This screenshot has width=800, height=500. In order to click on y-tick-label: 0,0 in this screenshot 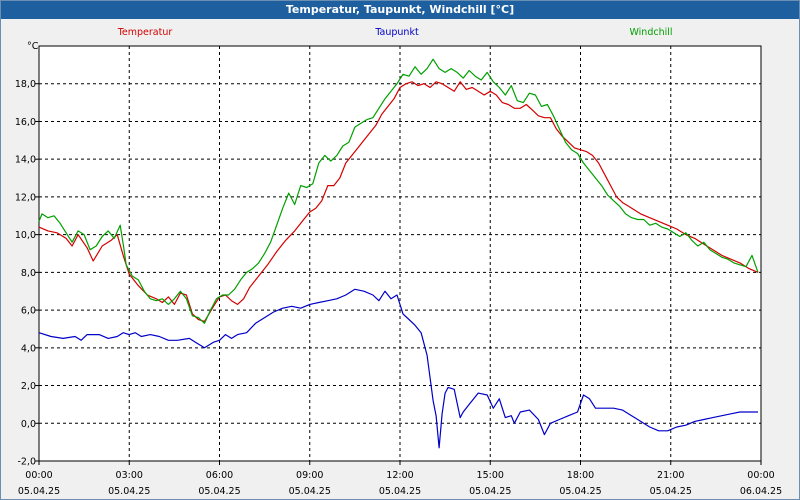, I will do `click(28, 424)`.